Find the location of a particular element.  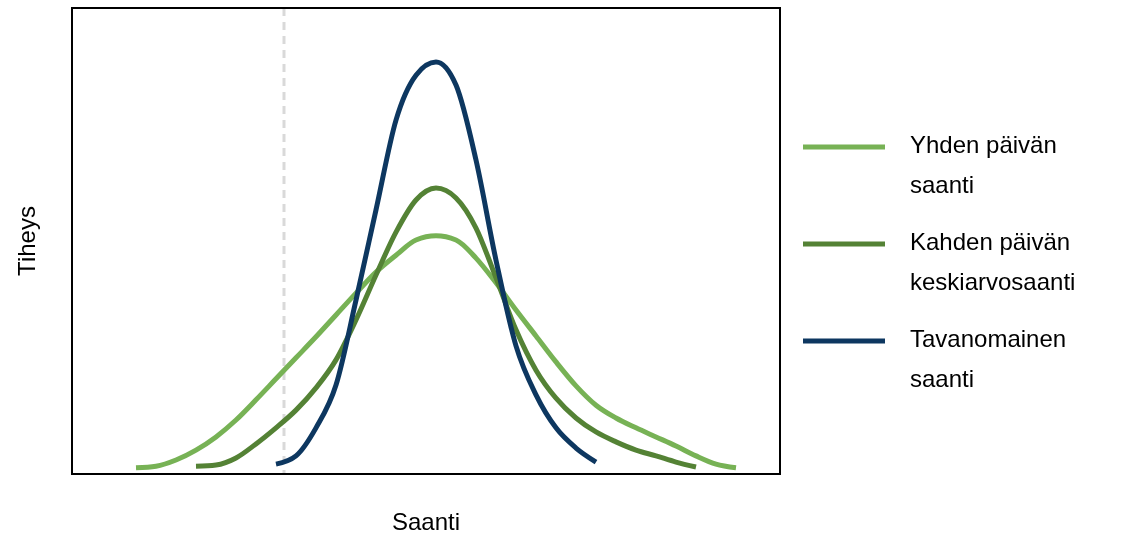

legend-label: Kahden päivän keskiarvosaanti is located at coordinates (993, 261).